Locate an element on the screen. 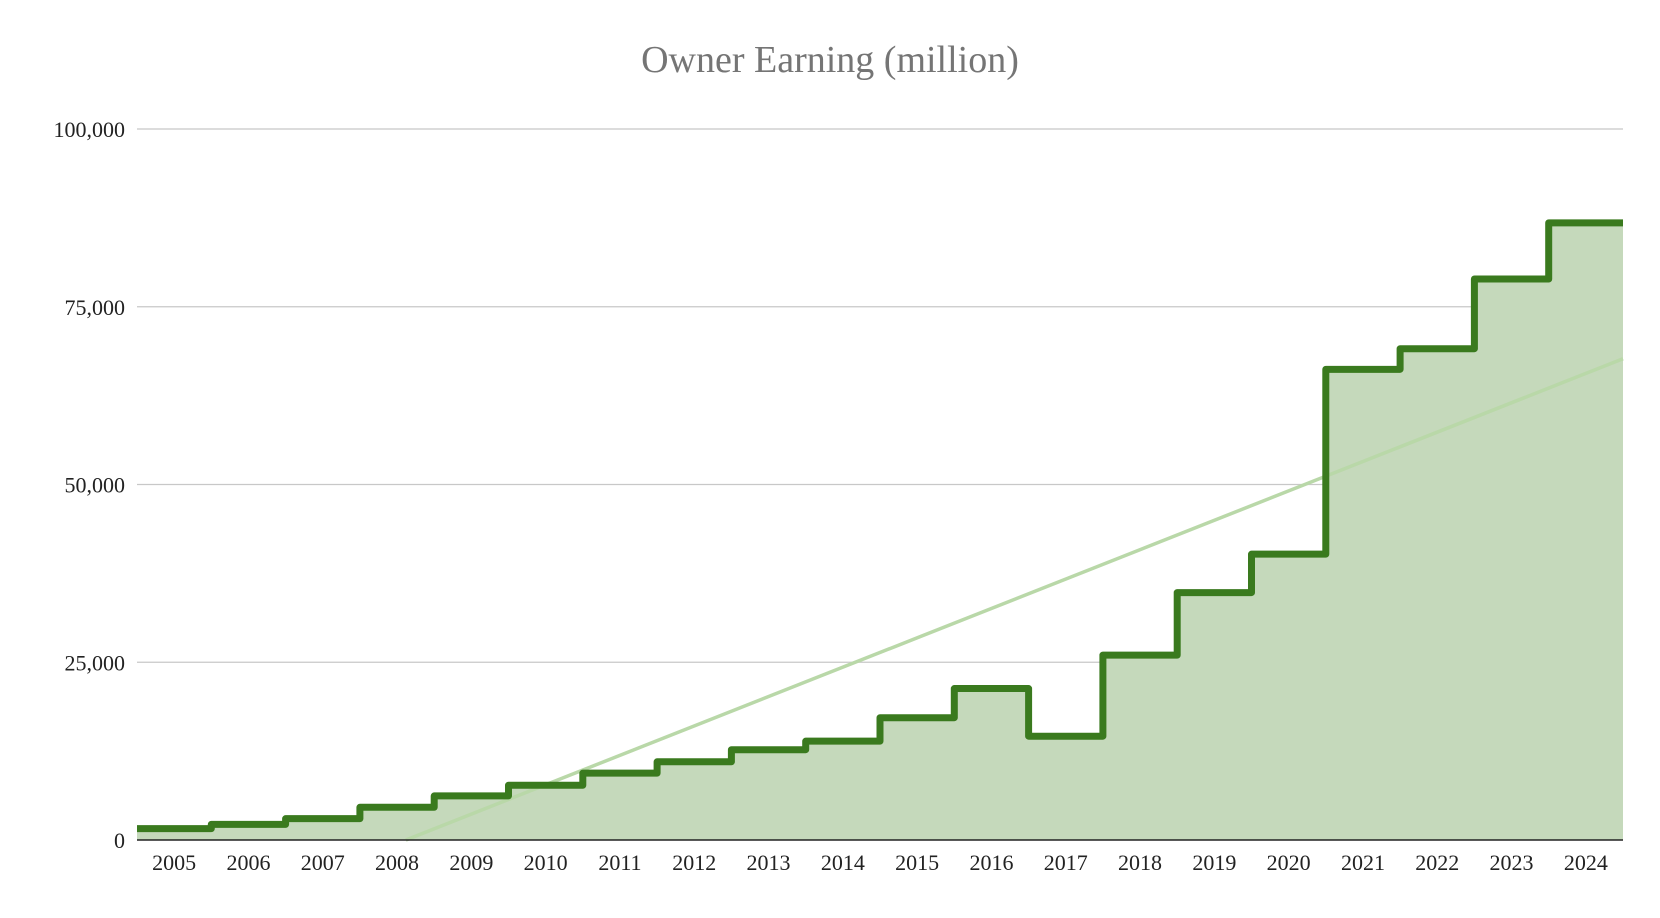 The width and height of the screenshot is (1660, 918). x-tick-label: 2013 is located at coordinates (769, 862).